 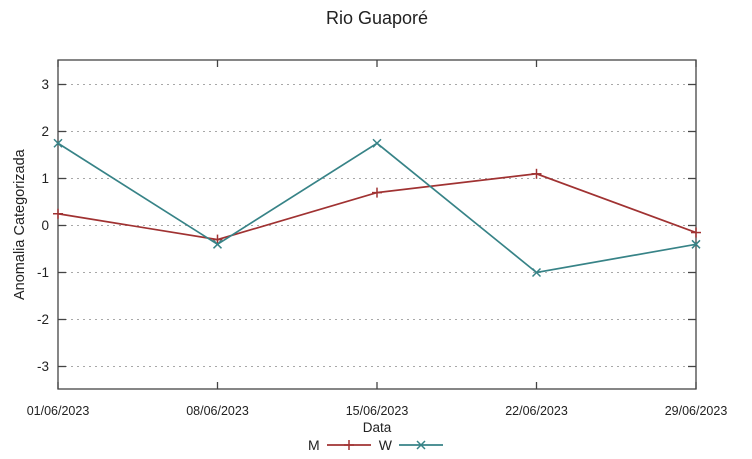 I want to click on xtick-label: 29/06/2023, so click(x=696, y=411).